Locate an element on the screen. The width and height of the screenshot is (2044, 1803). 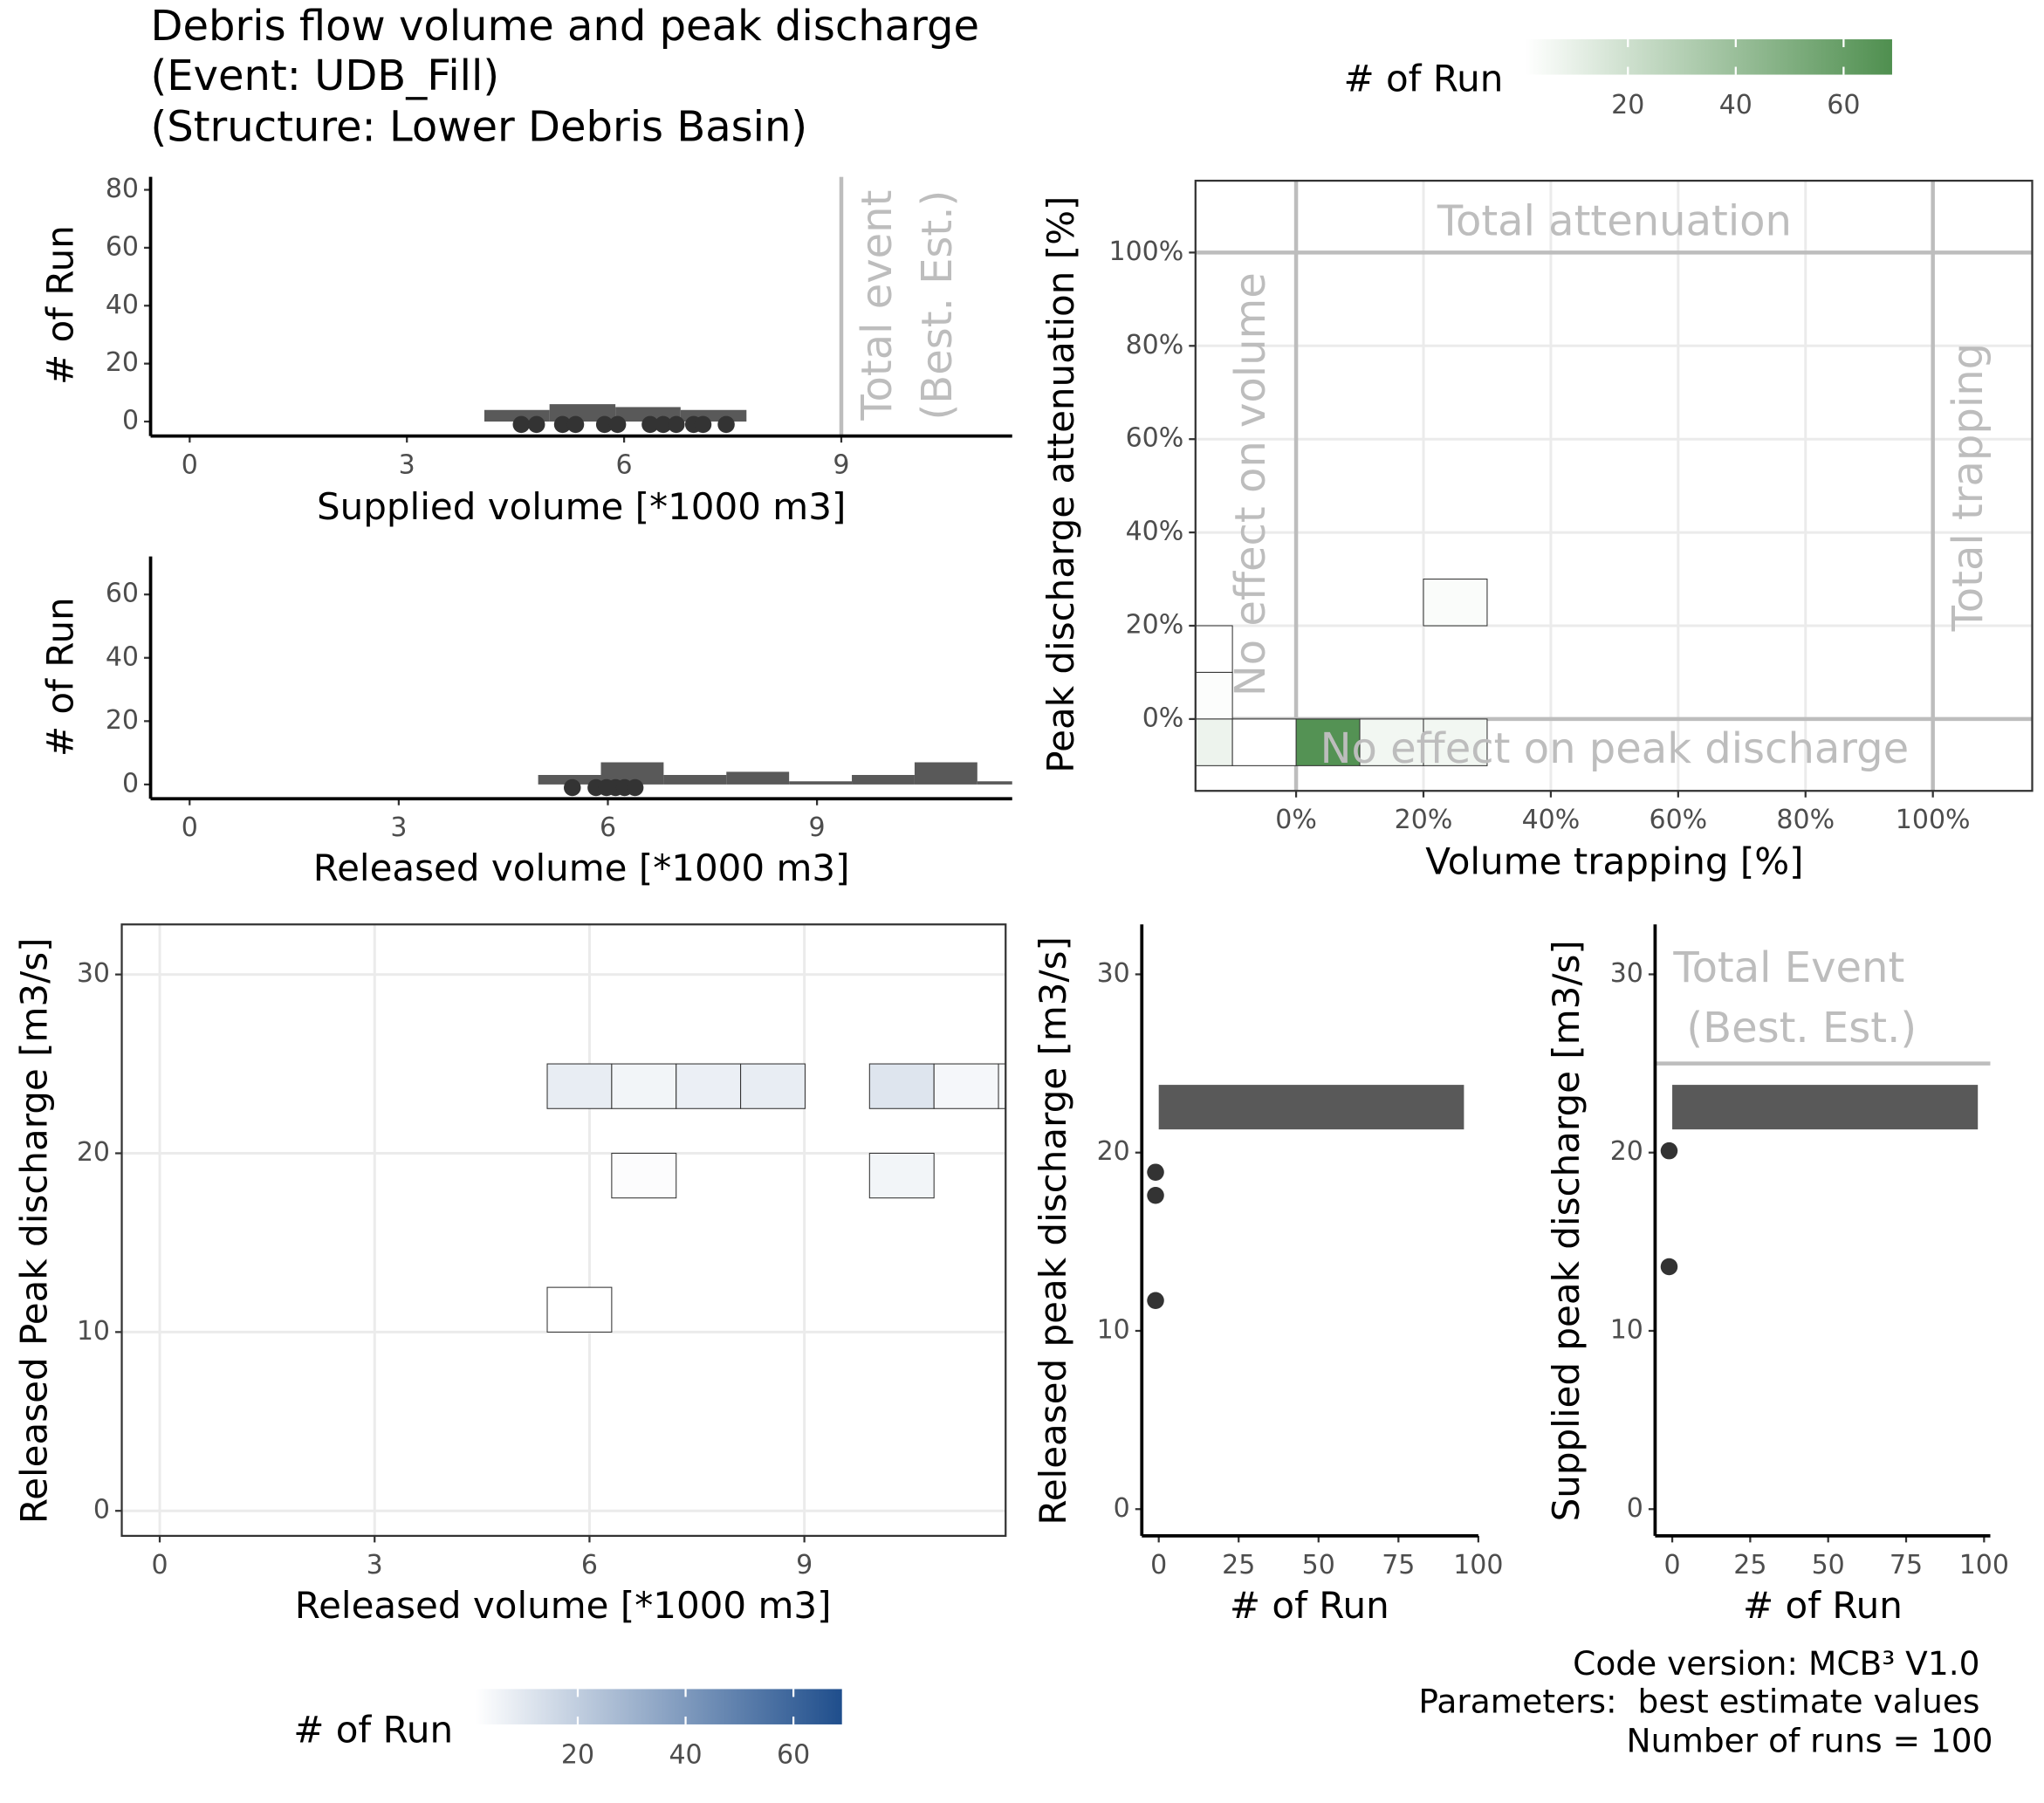
y-tick-label: 100% is located at coordinates (1146, 252).